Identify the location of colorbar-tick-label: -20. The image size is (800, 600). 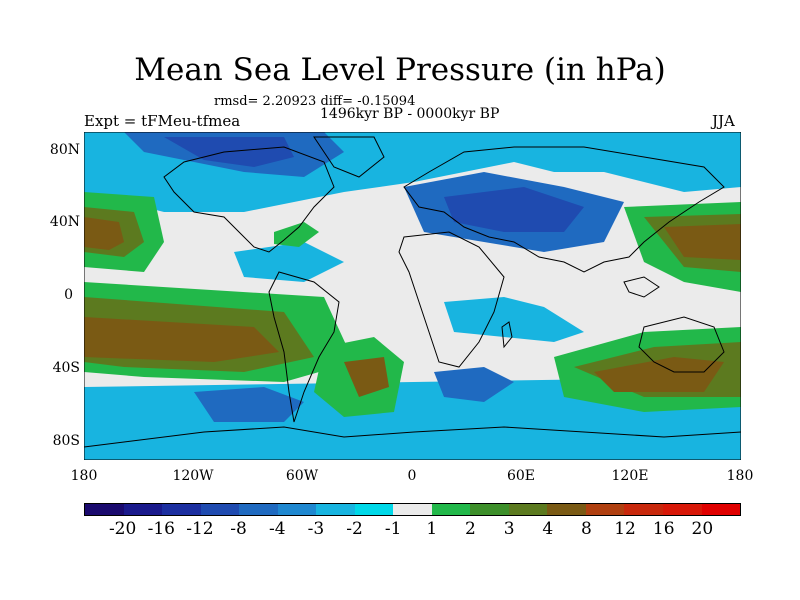
(122, 529).